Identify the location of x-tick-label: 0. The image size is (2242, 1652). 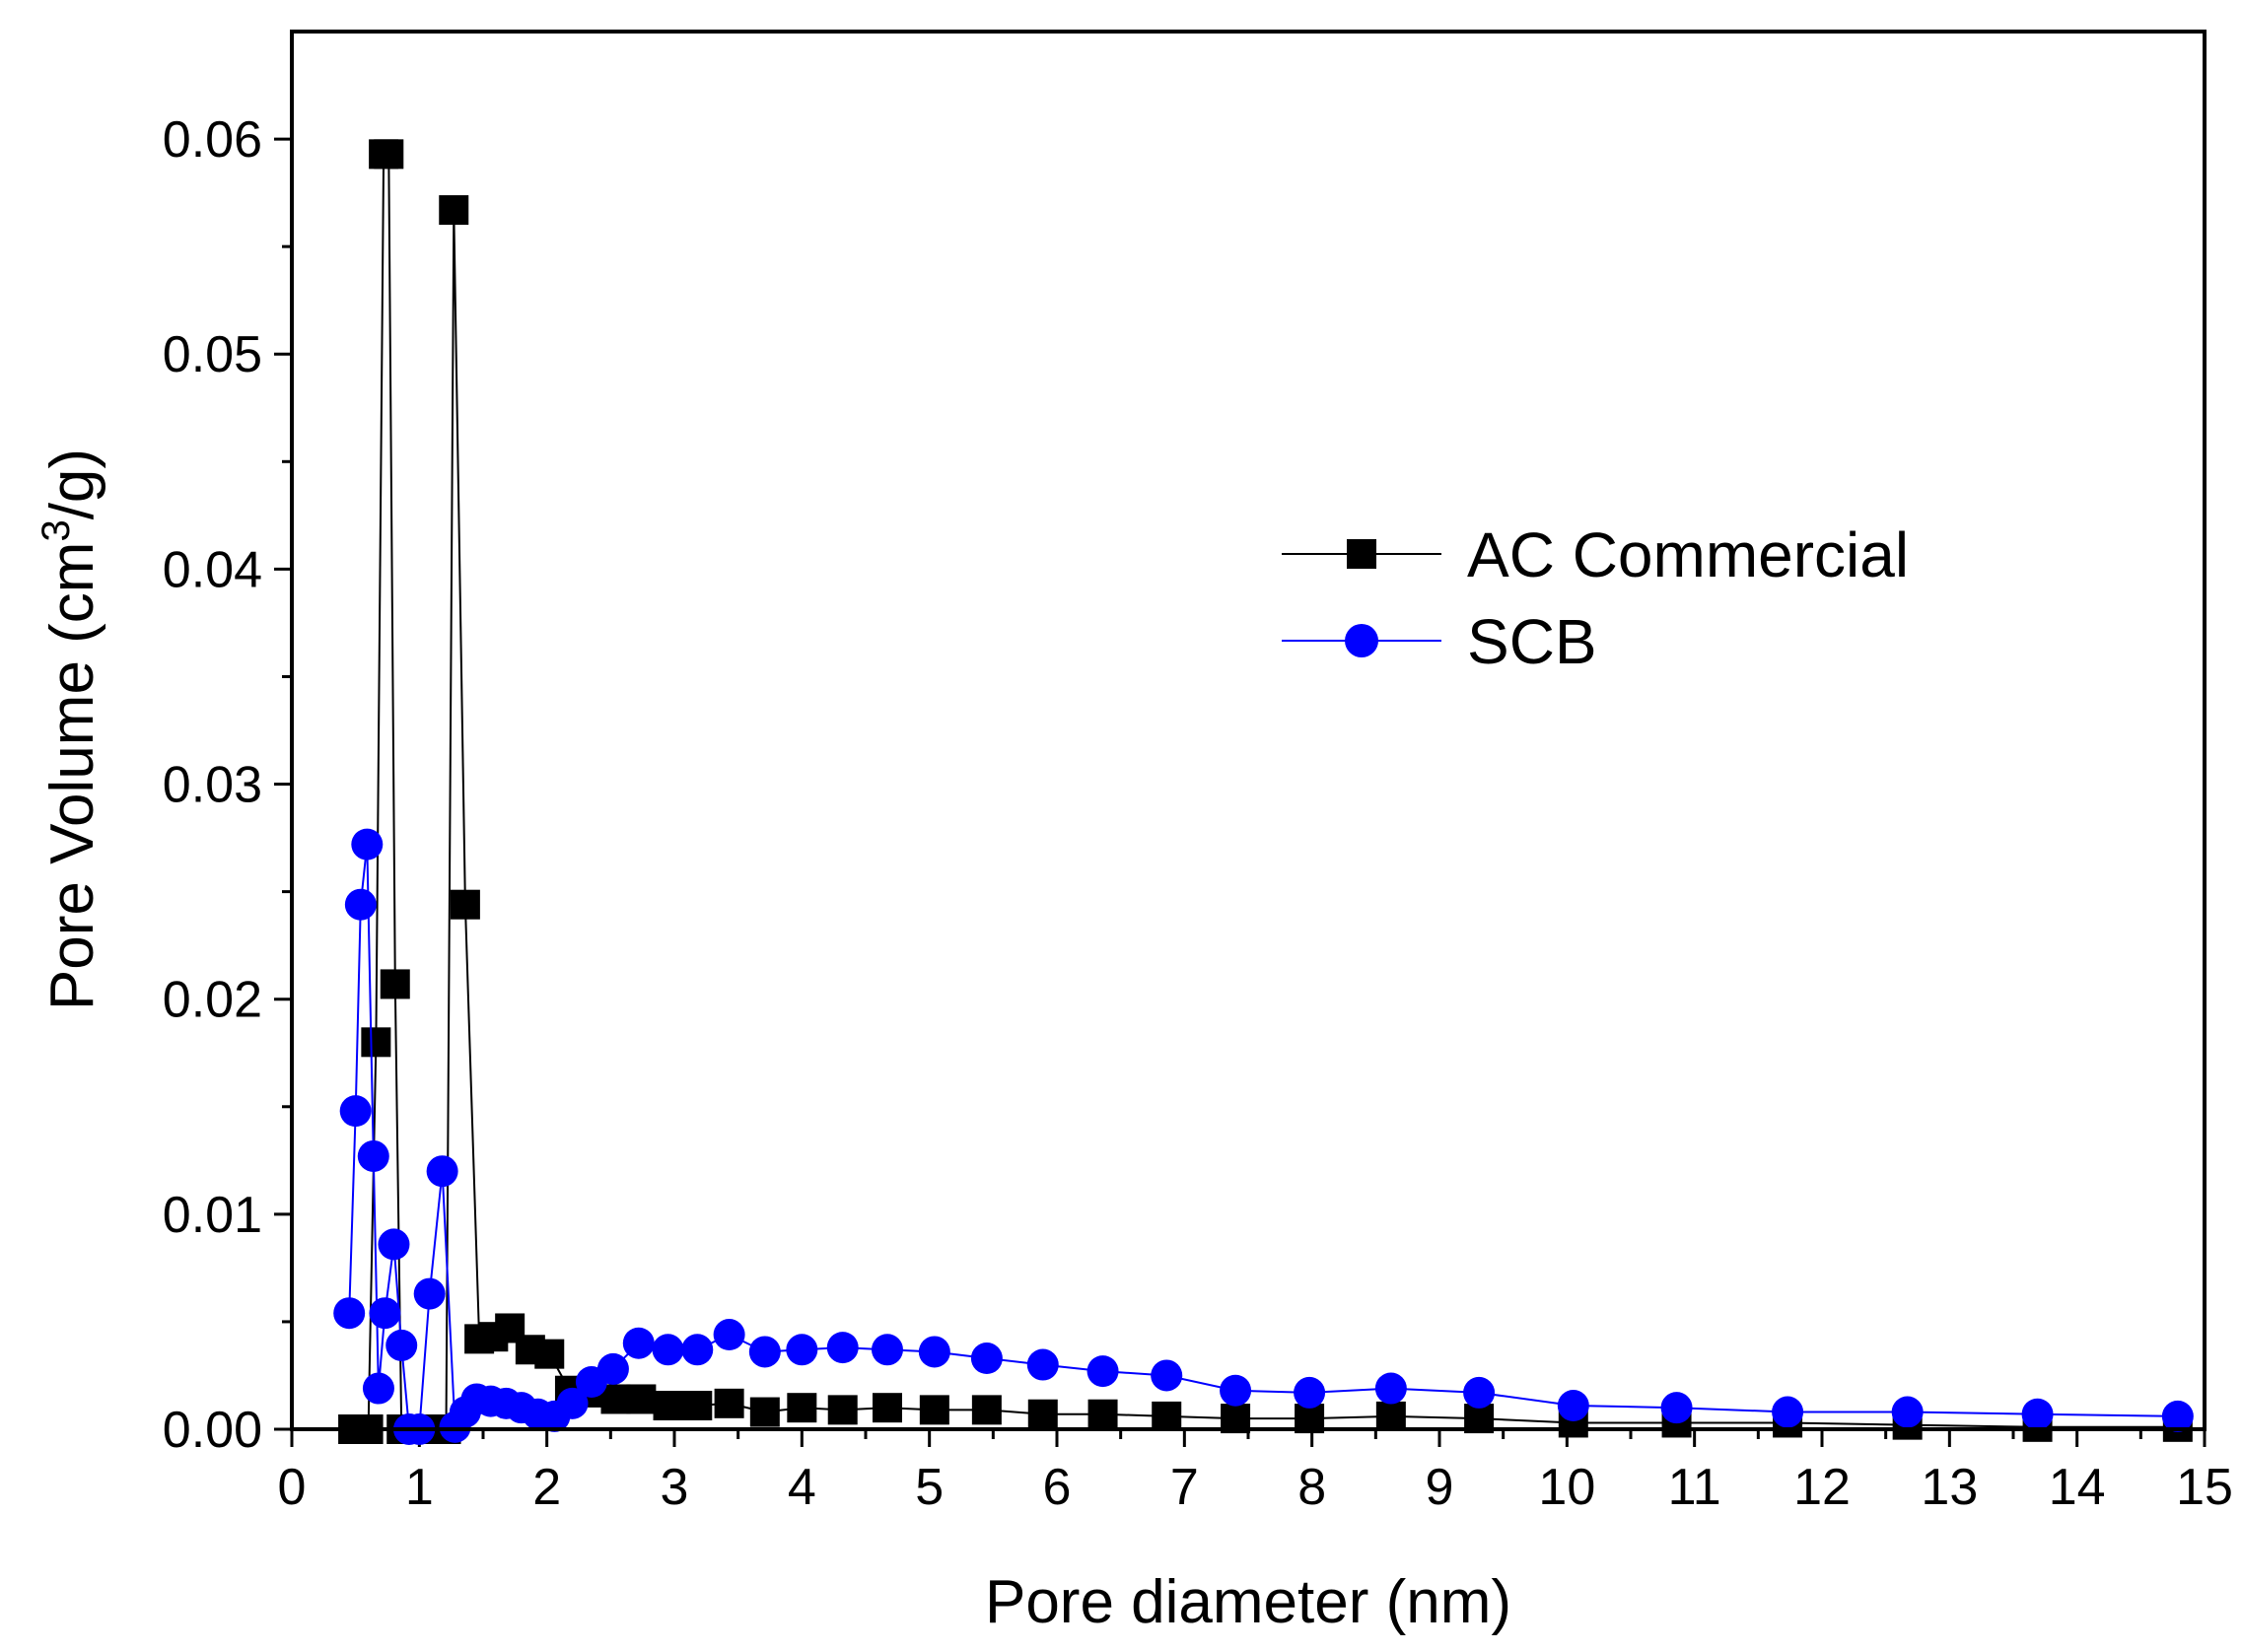
(292, 1487).